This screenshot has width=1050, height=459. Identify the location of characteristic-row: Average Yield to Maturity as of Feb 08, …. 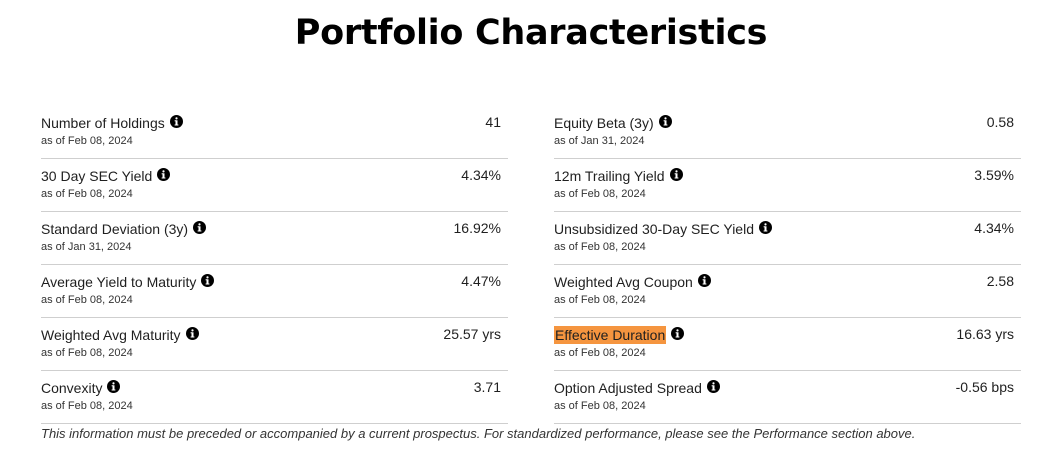
(274, 291).